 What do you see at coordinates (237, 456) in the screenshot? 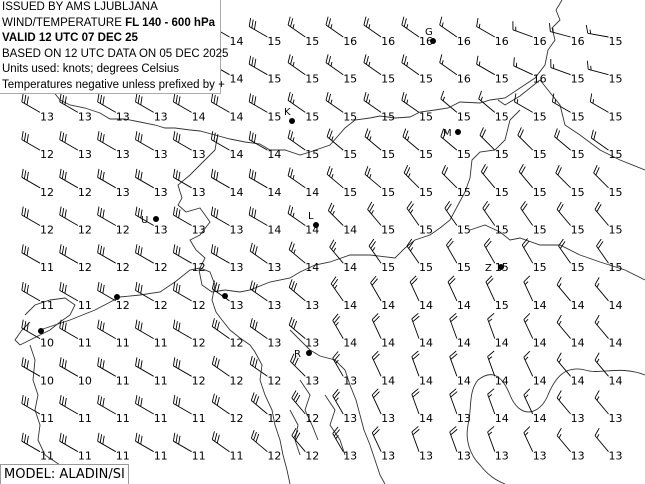
I see `temperature-label: 11` at bounding box center [237, 456].